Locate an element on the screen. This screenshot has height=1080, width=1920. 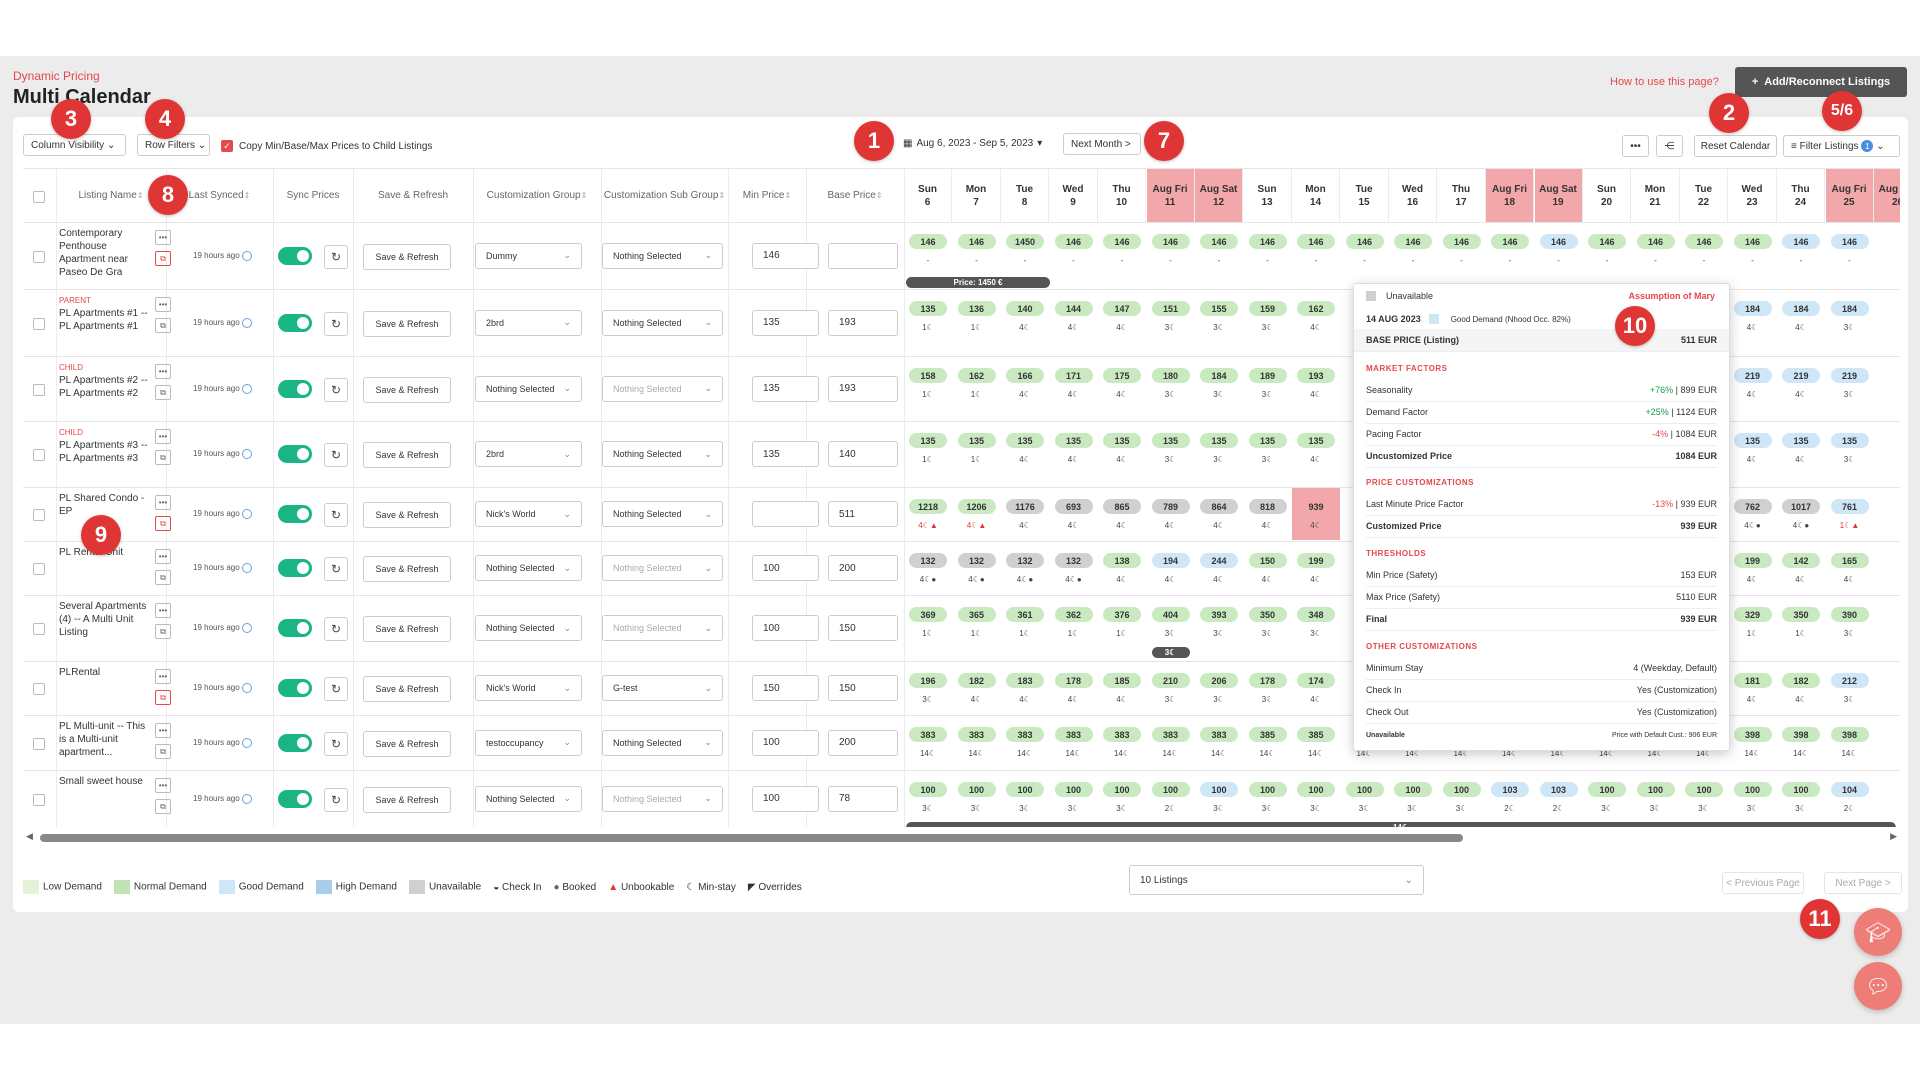
row-filters-dropdown: Row Filters ⌄ is located at coordinates (173, 145).